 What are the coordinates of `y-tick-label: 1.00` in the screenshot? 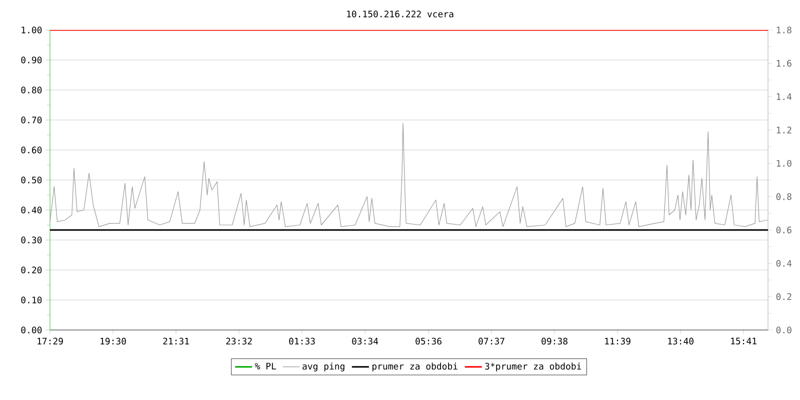 It's located at (32, 30).